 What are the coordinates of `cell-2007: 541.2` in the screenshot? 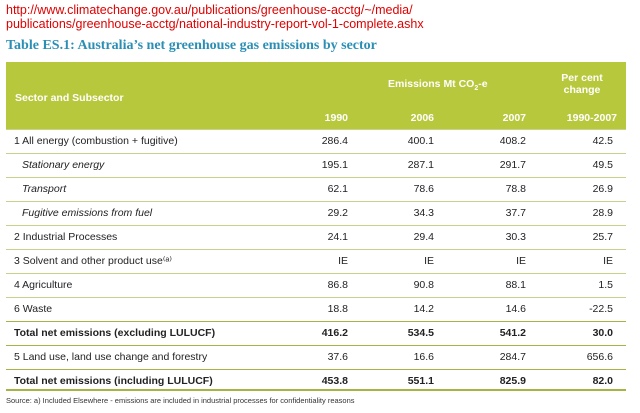 It's located at (512, 333).